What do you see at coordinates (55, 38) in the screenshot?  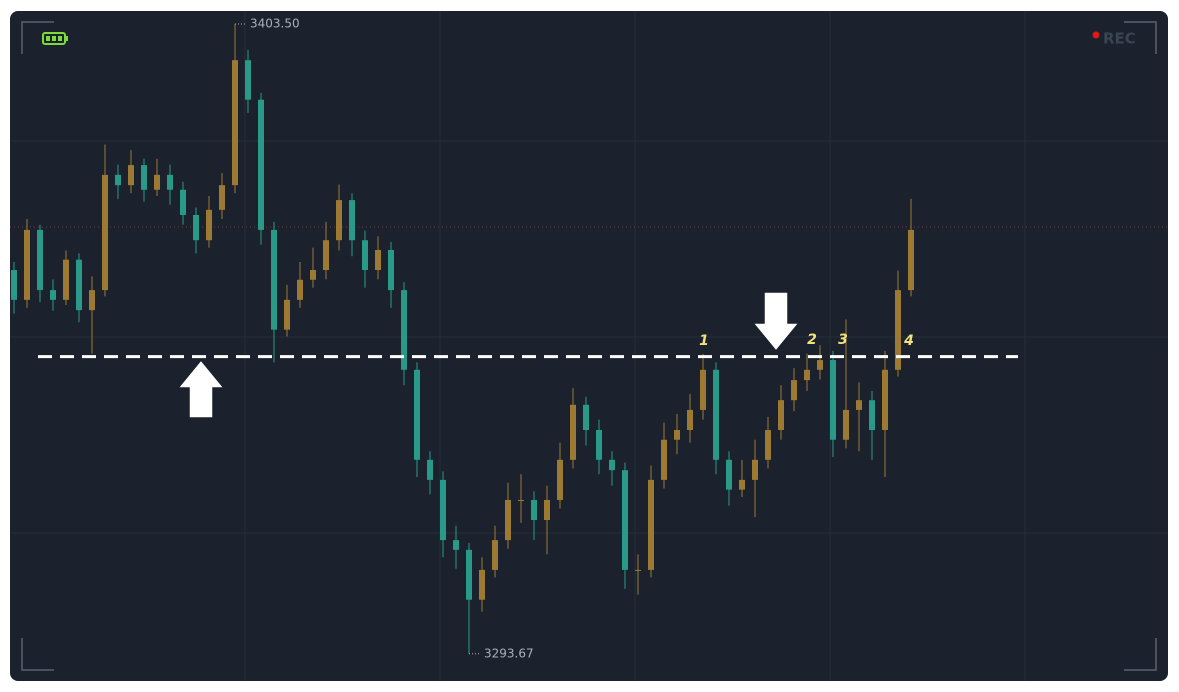 I see `battery-icon` at bounding box center [55, 38].